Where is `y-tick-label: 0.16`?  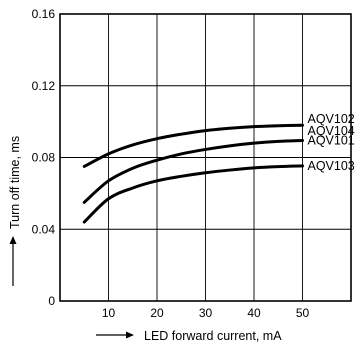 y-tick-label: 0.16 is located at coordinates (44, 14).